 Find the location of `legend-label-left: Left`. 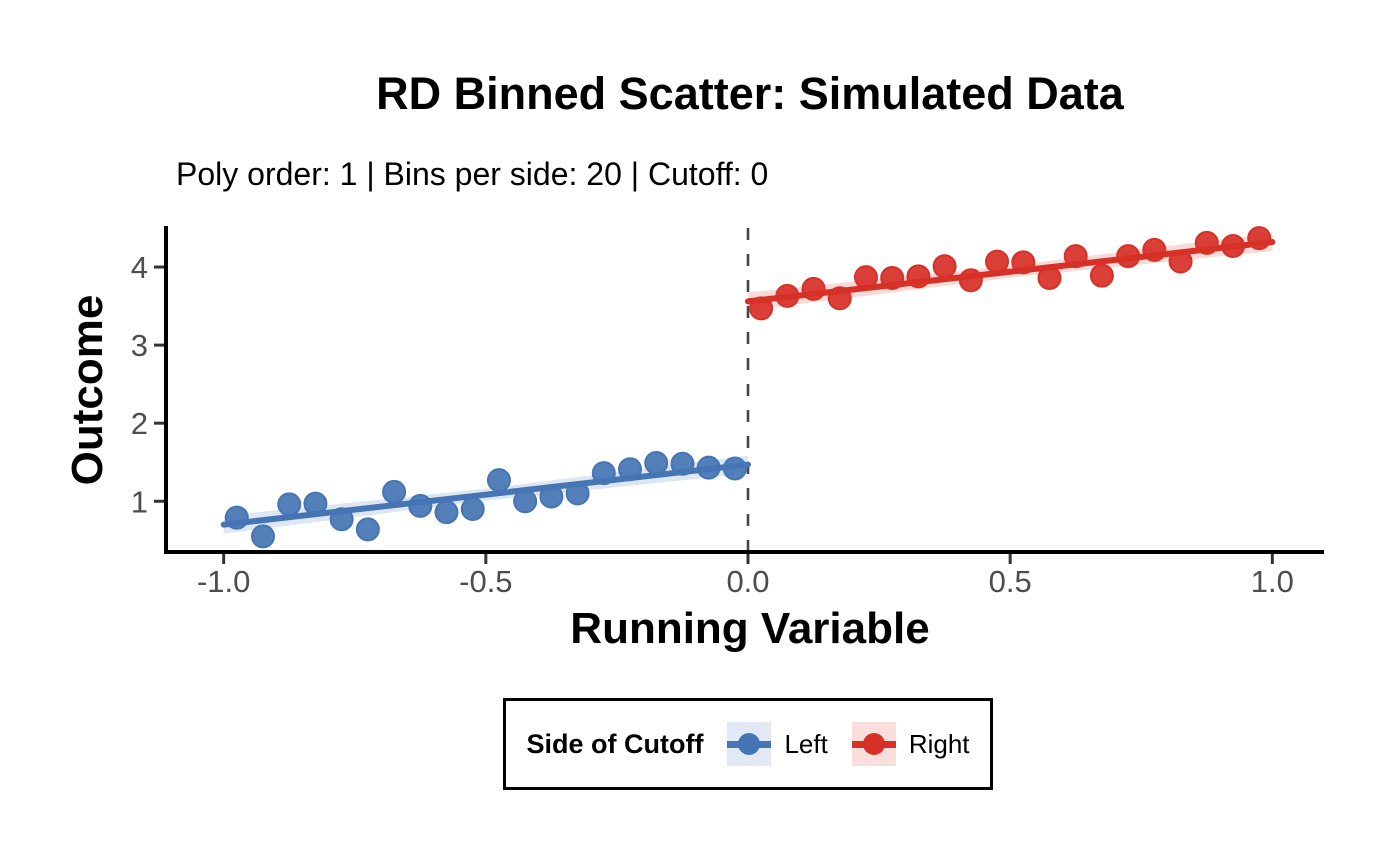

legend-label-left: Left is located at coordinates (806, 743).